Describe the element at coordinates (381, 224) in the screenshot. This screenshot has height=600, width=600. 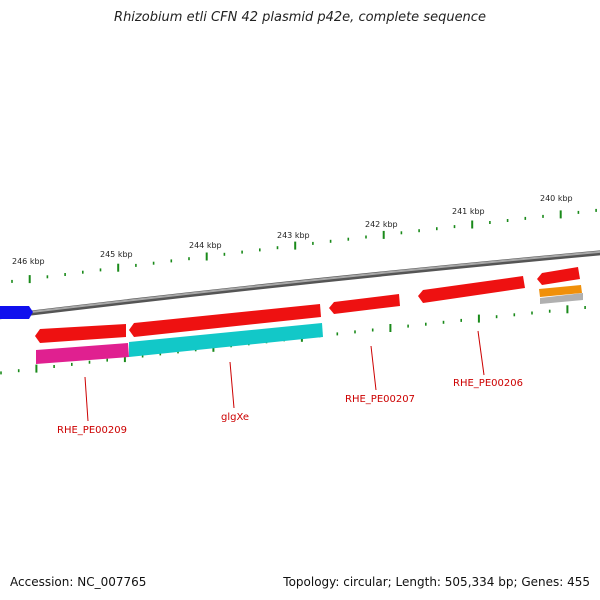
I see `scale-label-242kbp: 242 kbp` at that location.